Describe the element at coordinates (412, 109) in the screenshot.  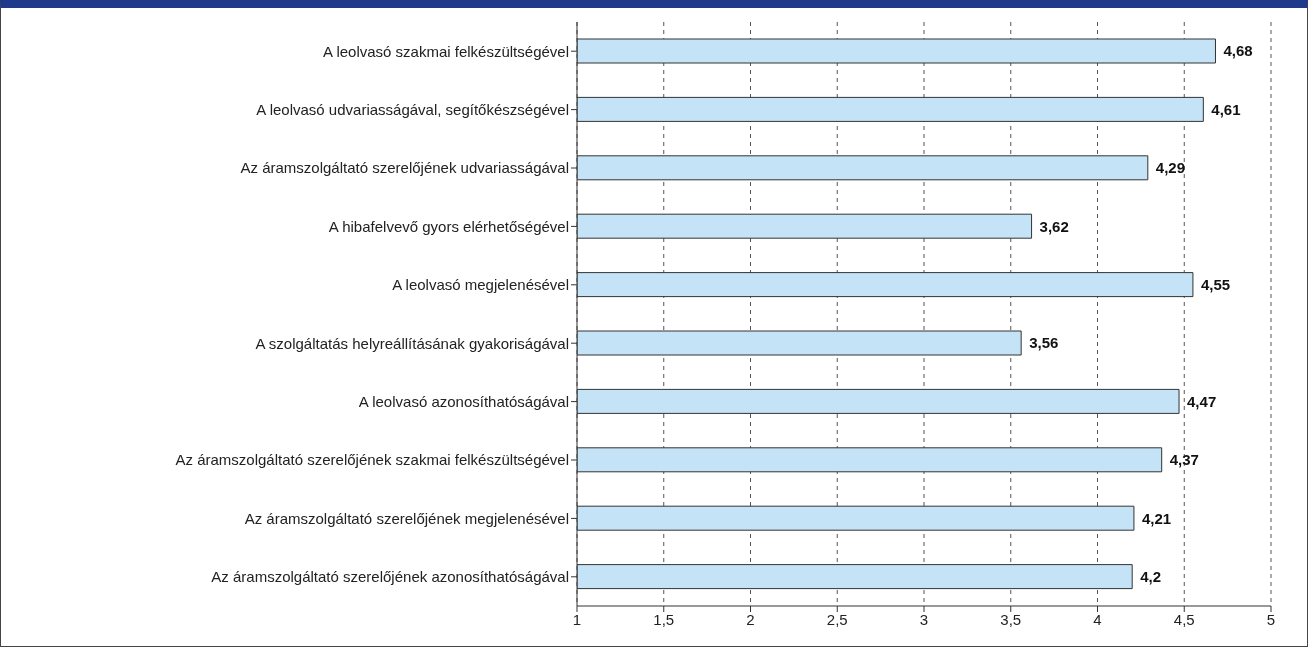
I see `y-tick-label: A leolvasó udvariasságával, segítőkészségével` at that location.